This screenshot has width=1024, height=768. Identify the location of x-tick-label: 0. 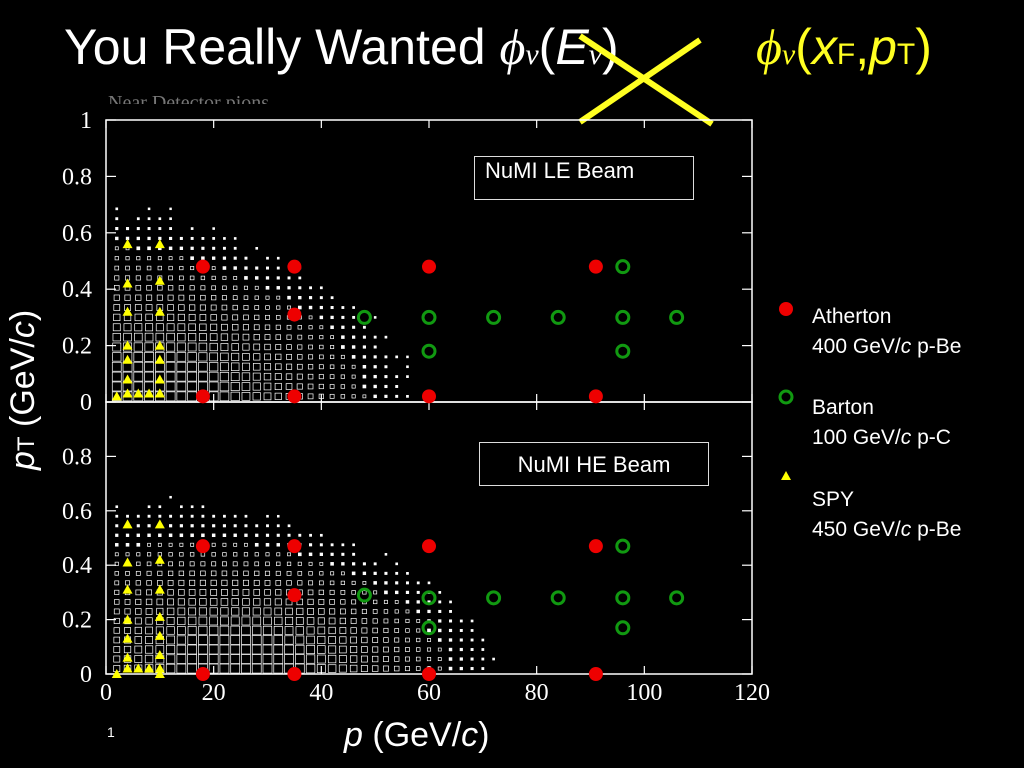
(106, 693).